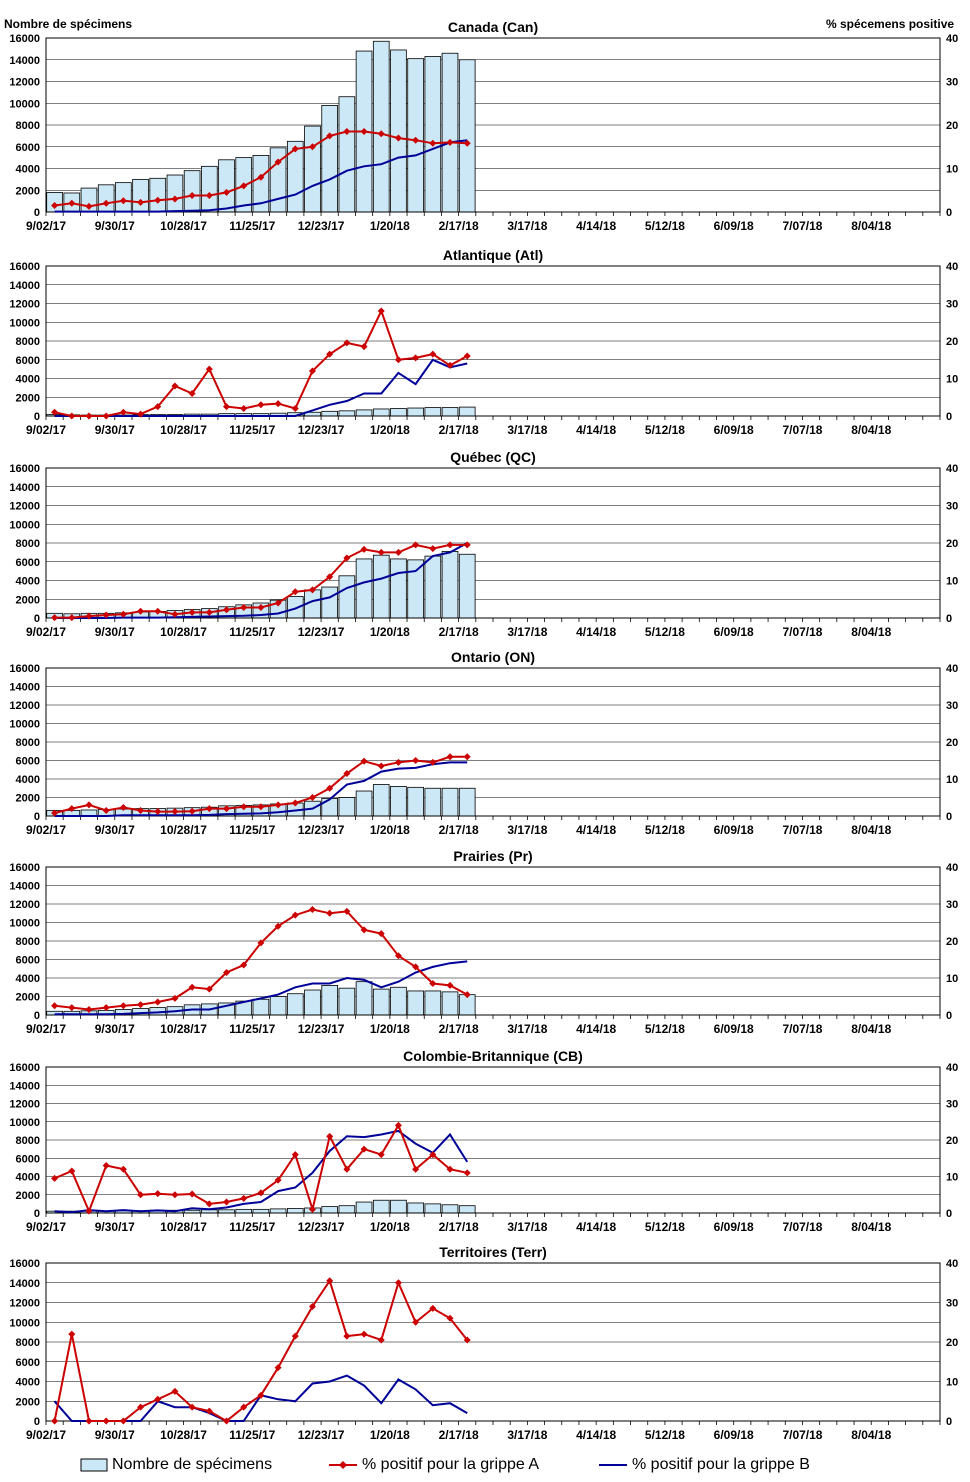 The width and height of the screenshot is (970, 1482). What do you see at coordinates (115, 1029) in the screenshot?
I see `panel-4-x-tick-label: 9/30/17` at bounding box center [115, 1029].